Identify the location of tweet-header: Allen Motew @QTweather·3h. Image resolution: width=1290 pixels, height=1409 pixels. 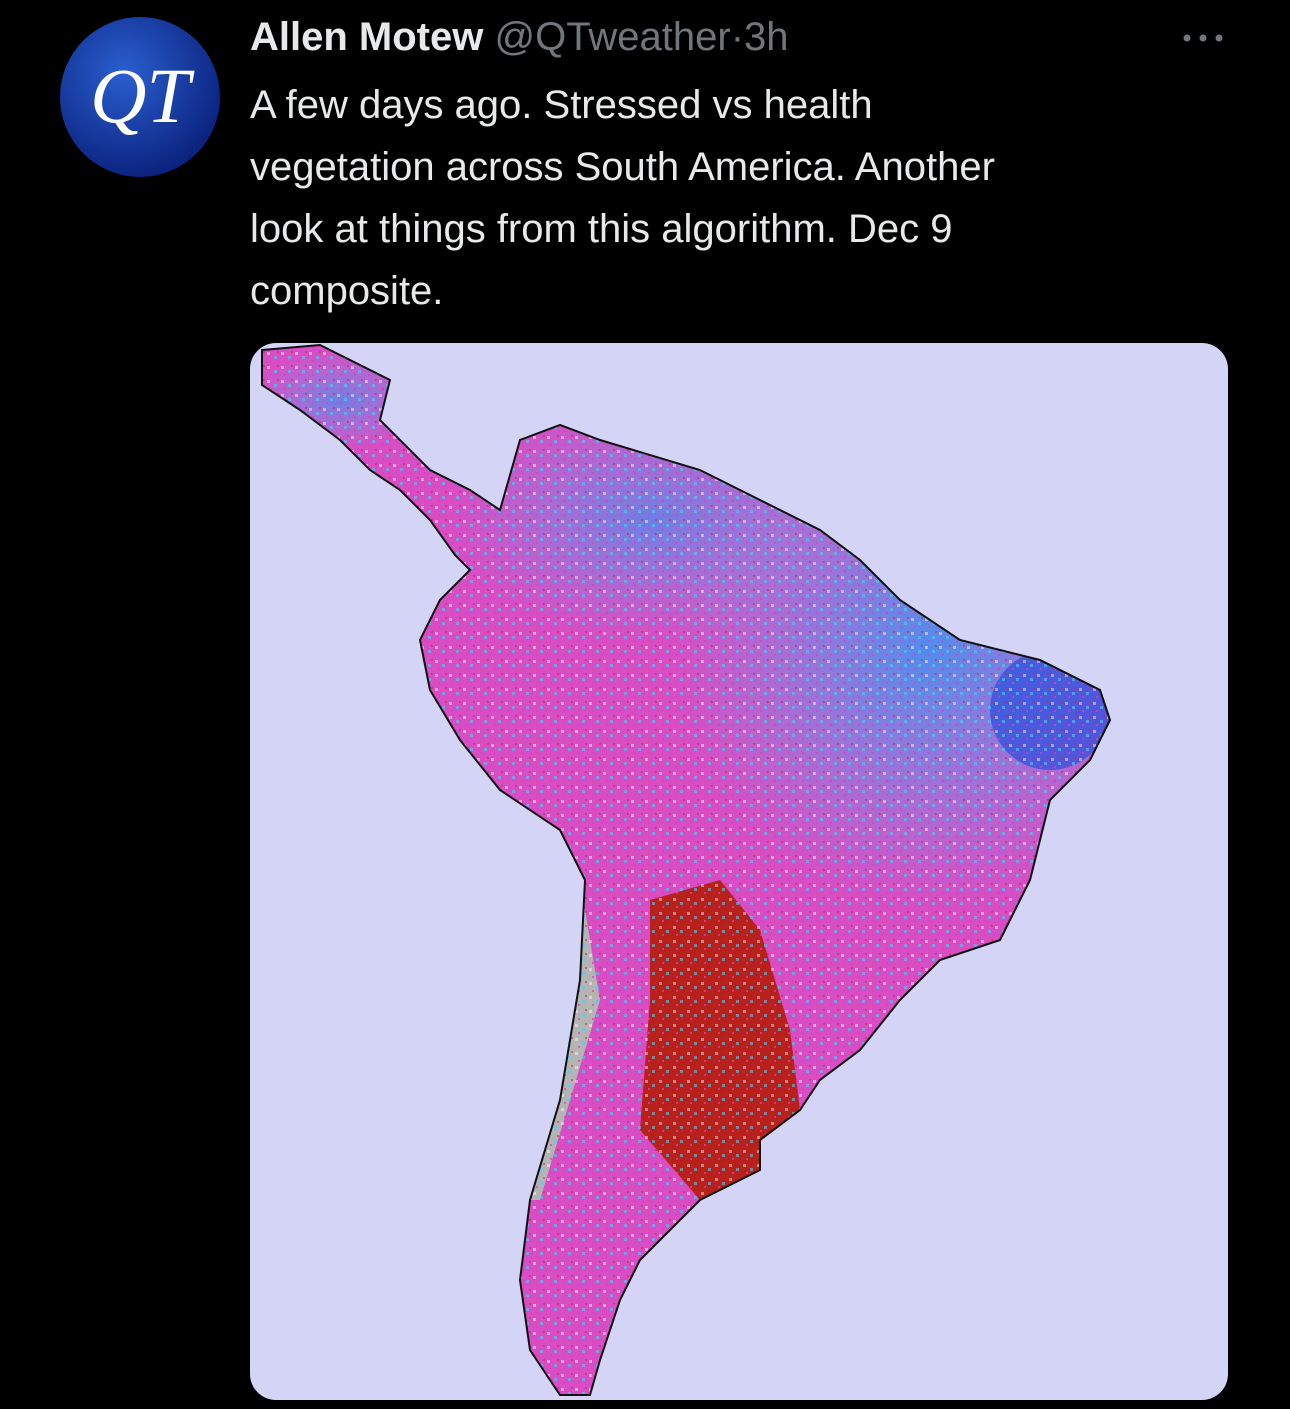
(519, 37).